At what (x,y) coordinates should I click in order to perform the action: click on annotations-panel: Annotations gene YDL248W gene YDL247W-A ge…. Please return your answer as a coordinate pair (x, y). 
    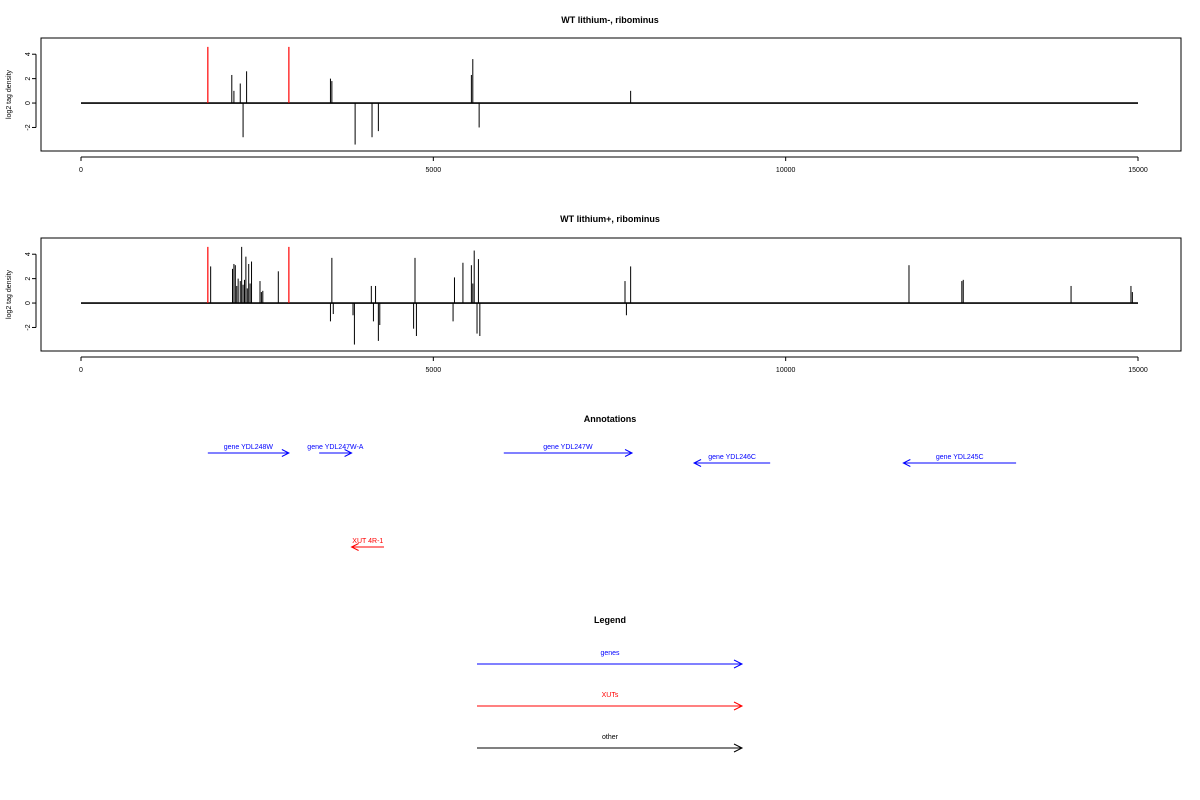
    Looking at the image, I should click on (612, 482).